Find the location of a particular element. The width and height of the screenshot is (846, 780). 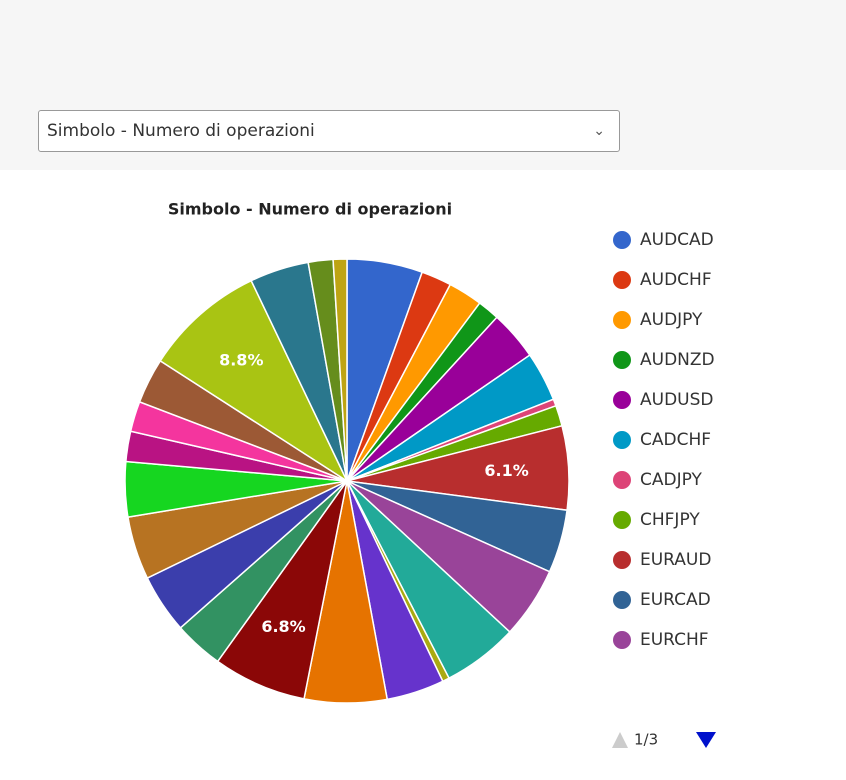

legend-label: AUDNZD is located at coordinates (677, 360).